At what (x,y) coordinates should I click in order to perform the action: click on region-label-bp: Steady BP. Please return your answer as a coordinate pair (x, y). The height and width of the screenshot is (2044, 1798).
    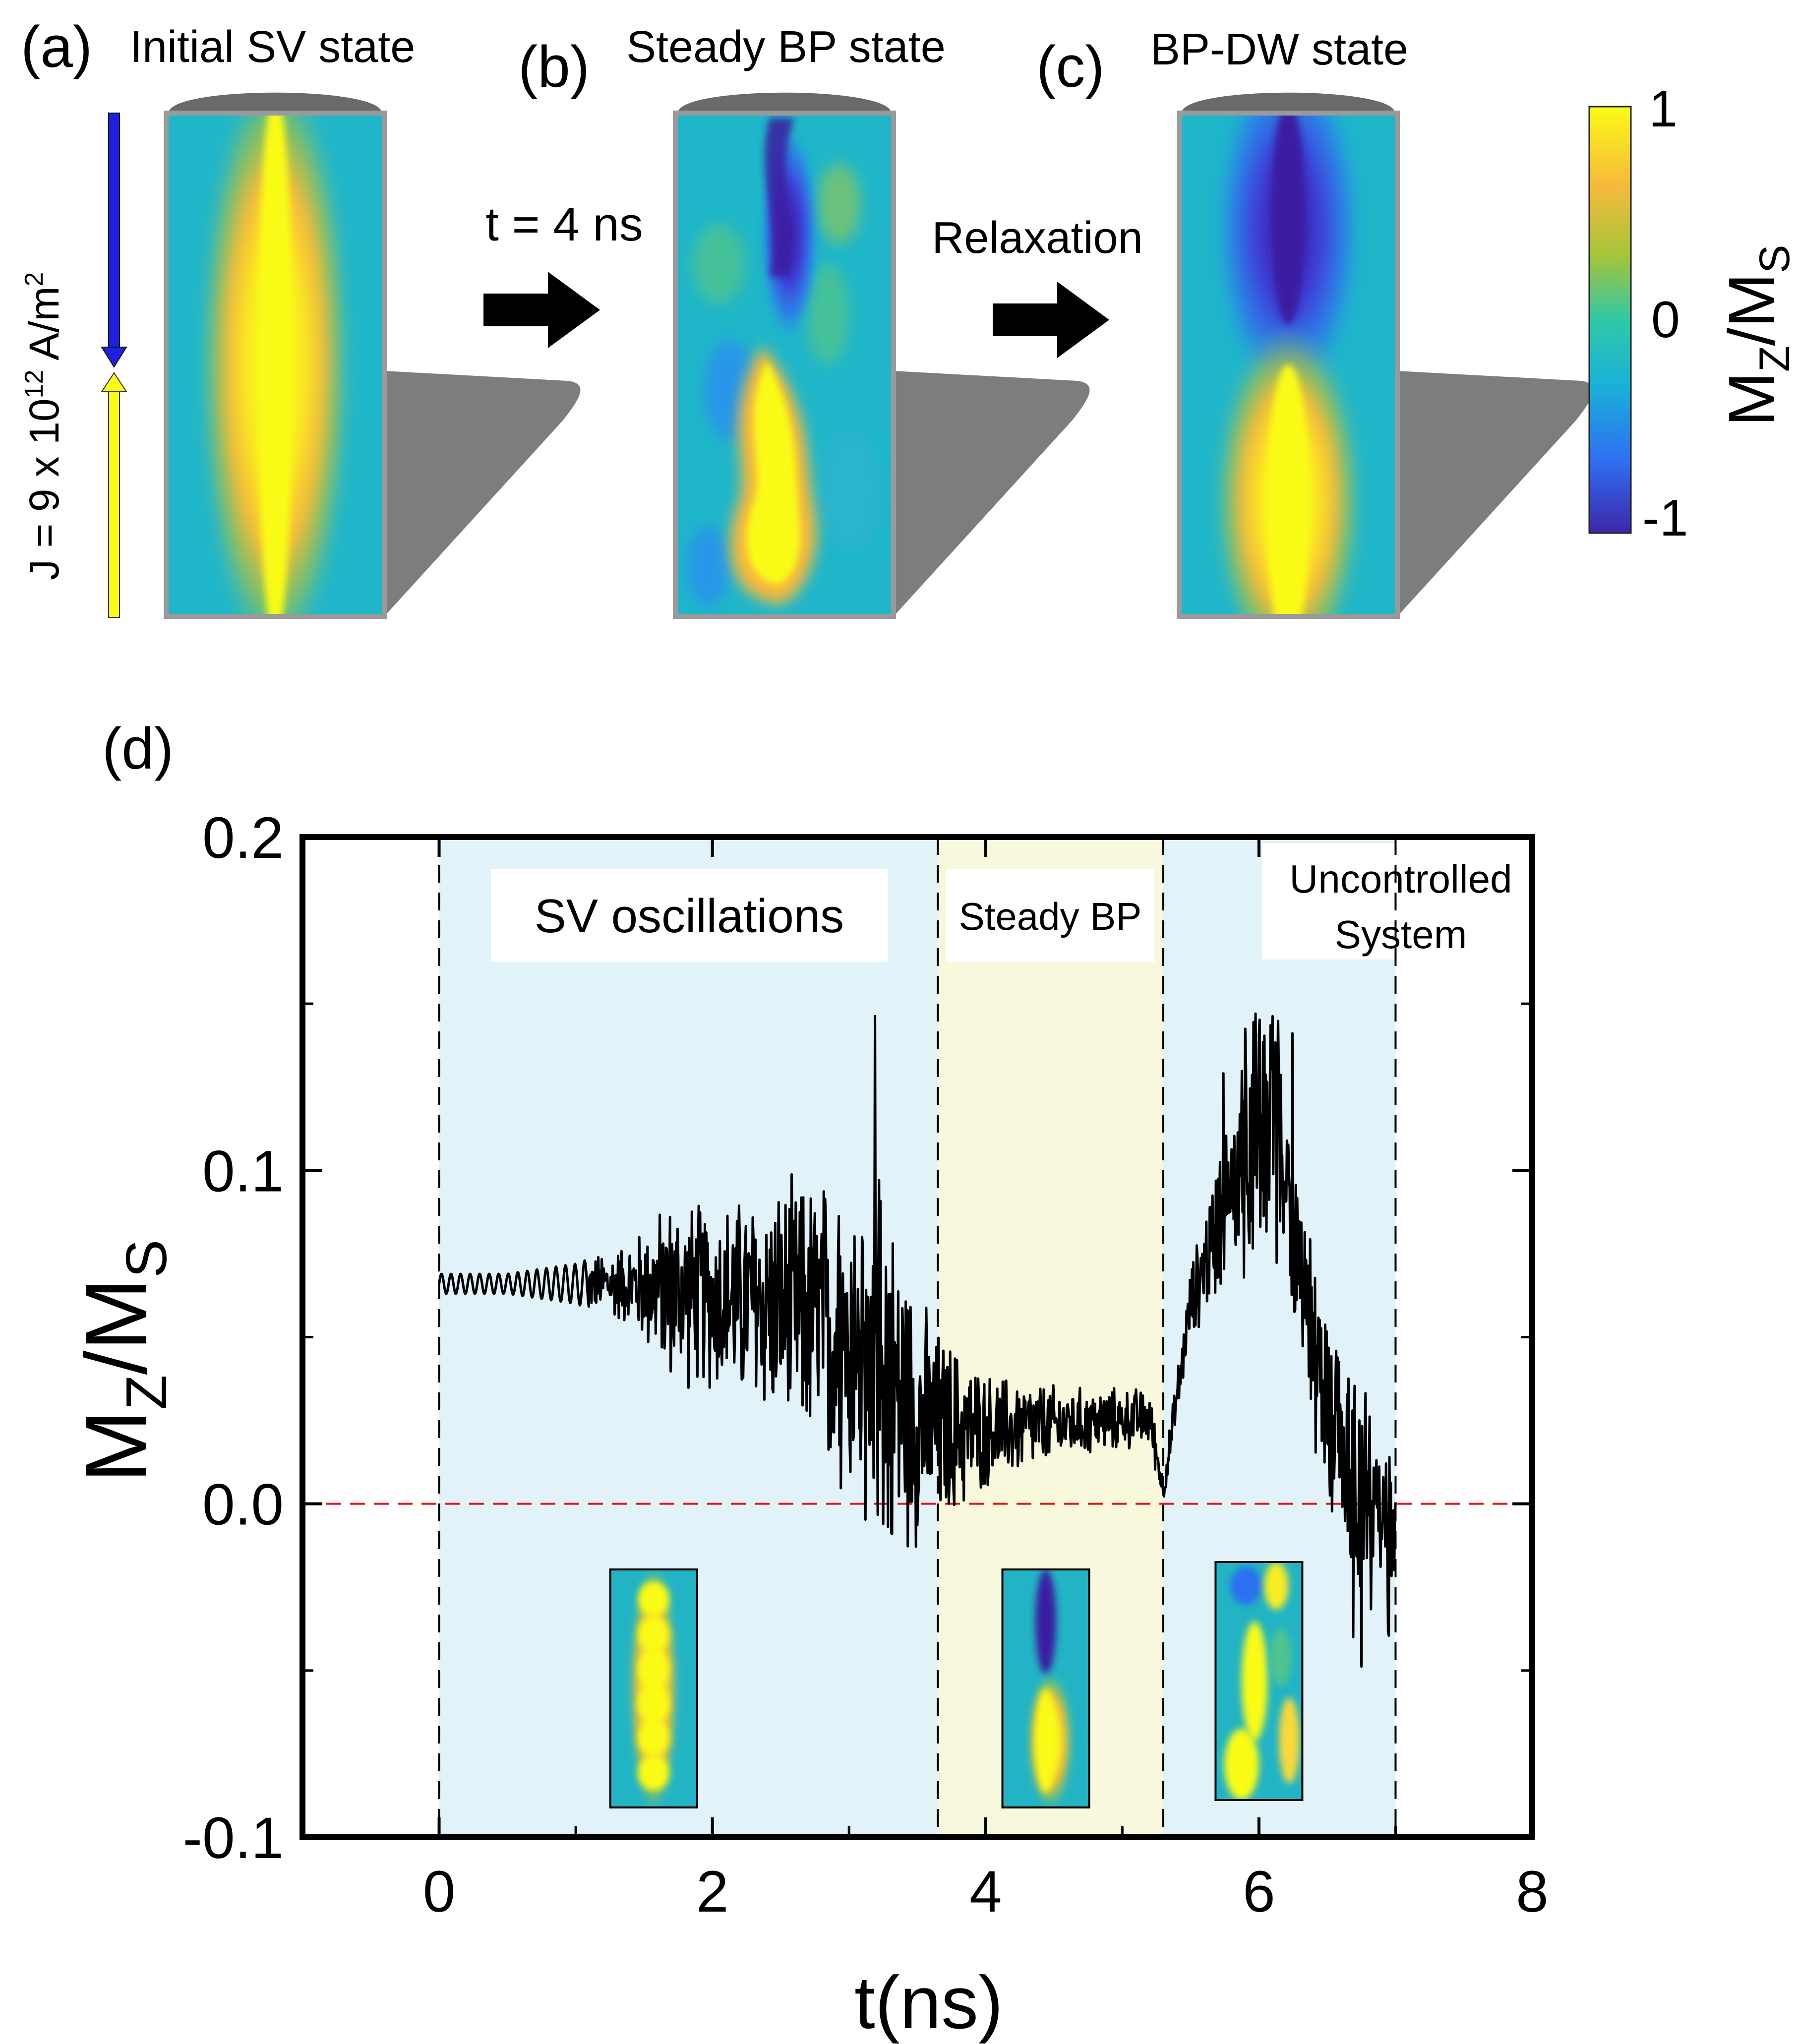
    Looking at the image, I should click on (1050, 916).